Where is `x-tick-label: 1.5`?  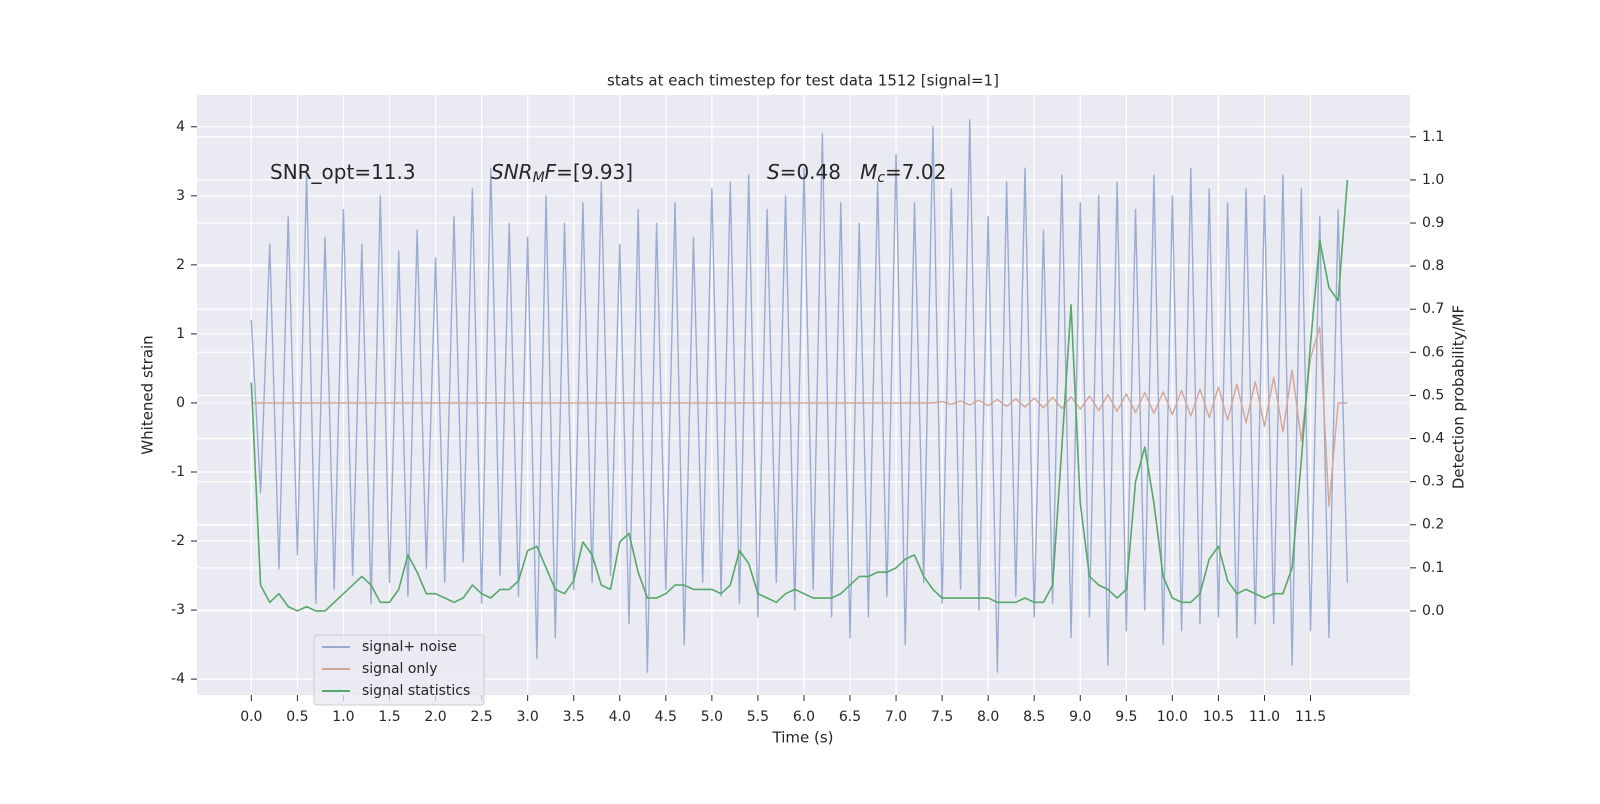 x-tick-label: 1.5 is located at coordinates (389, 717).